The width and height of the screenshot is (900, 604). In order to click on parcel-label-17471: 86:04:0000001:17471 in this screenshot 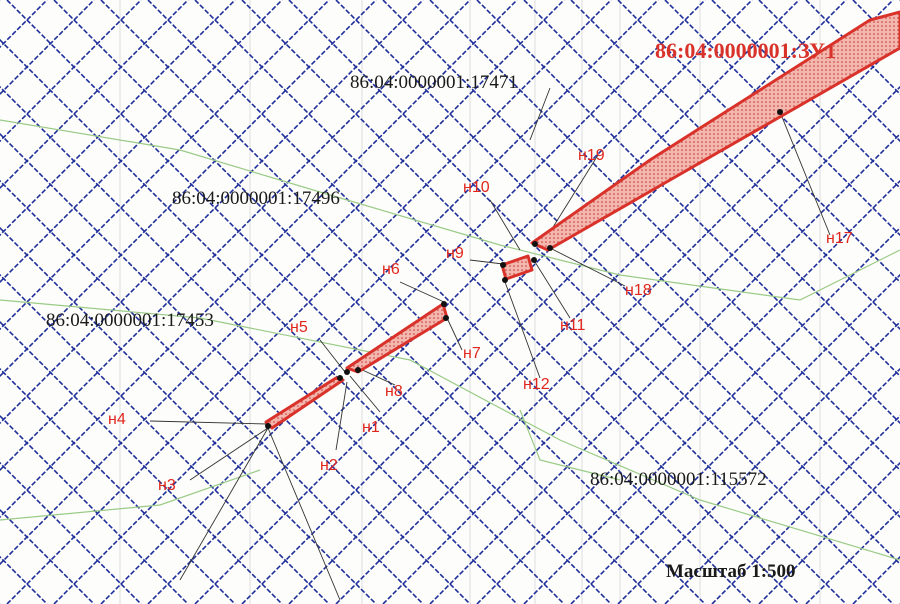, I will do `click(434, 82)`.